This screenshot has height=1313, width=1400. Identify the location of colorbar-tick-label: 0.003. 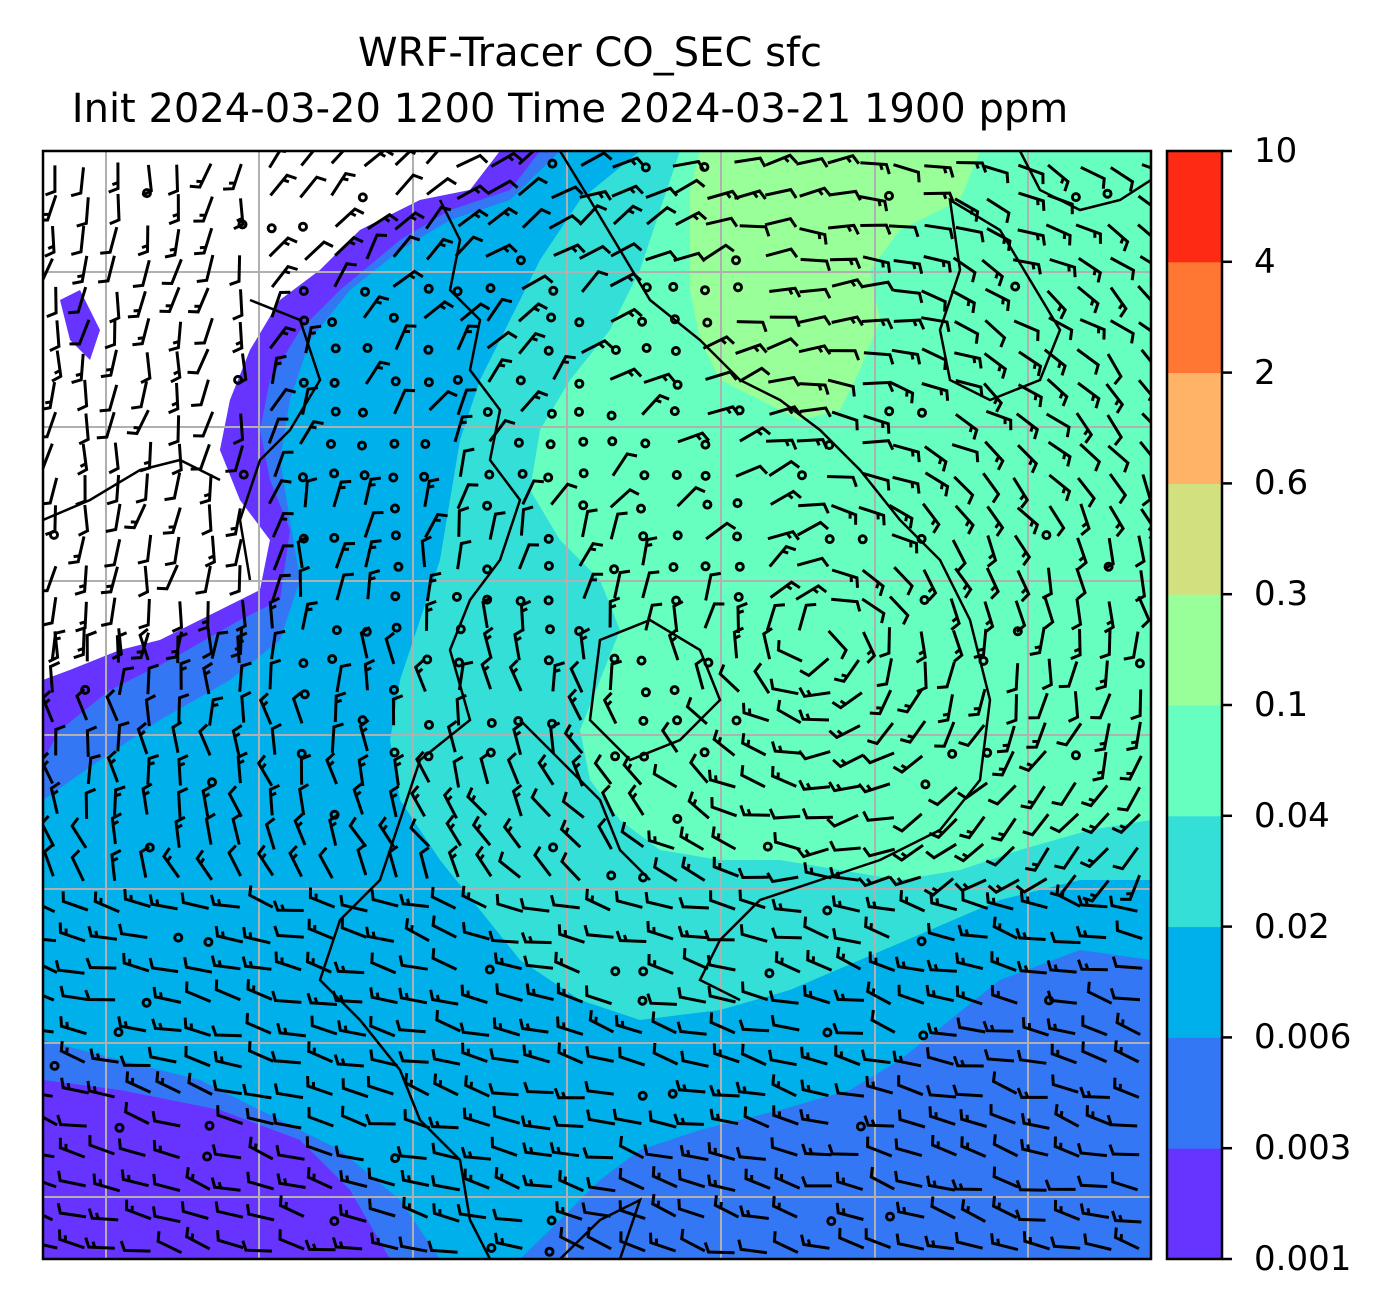
(1303, 1148).